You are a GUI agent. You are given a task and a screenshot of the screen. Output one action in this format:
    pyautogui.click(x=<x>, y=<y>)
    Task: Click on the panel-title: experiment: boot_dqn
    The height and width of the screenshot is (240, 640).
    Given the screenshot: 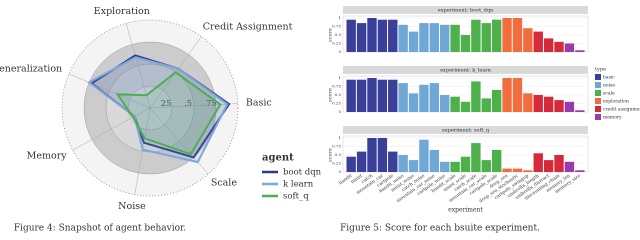 What is the action you would take?
    pyautogui.click(x=466, y=11)
    